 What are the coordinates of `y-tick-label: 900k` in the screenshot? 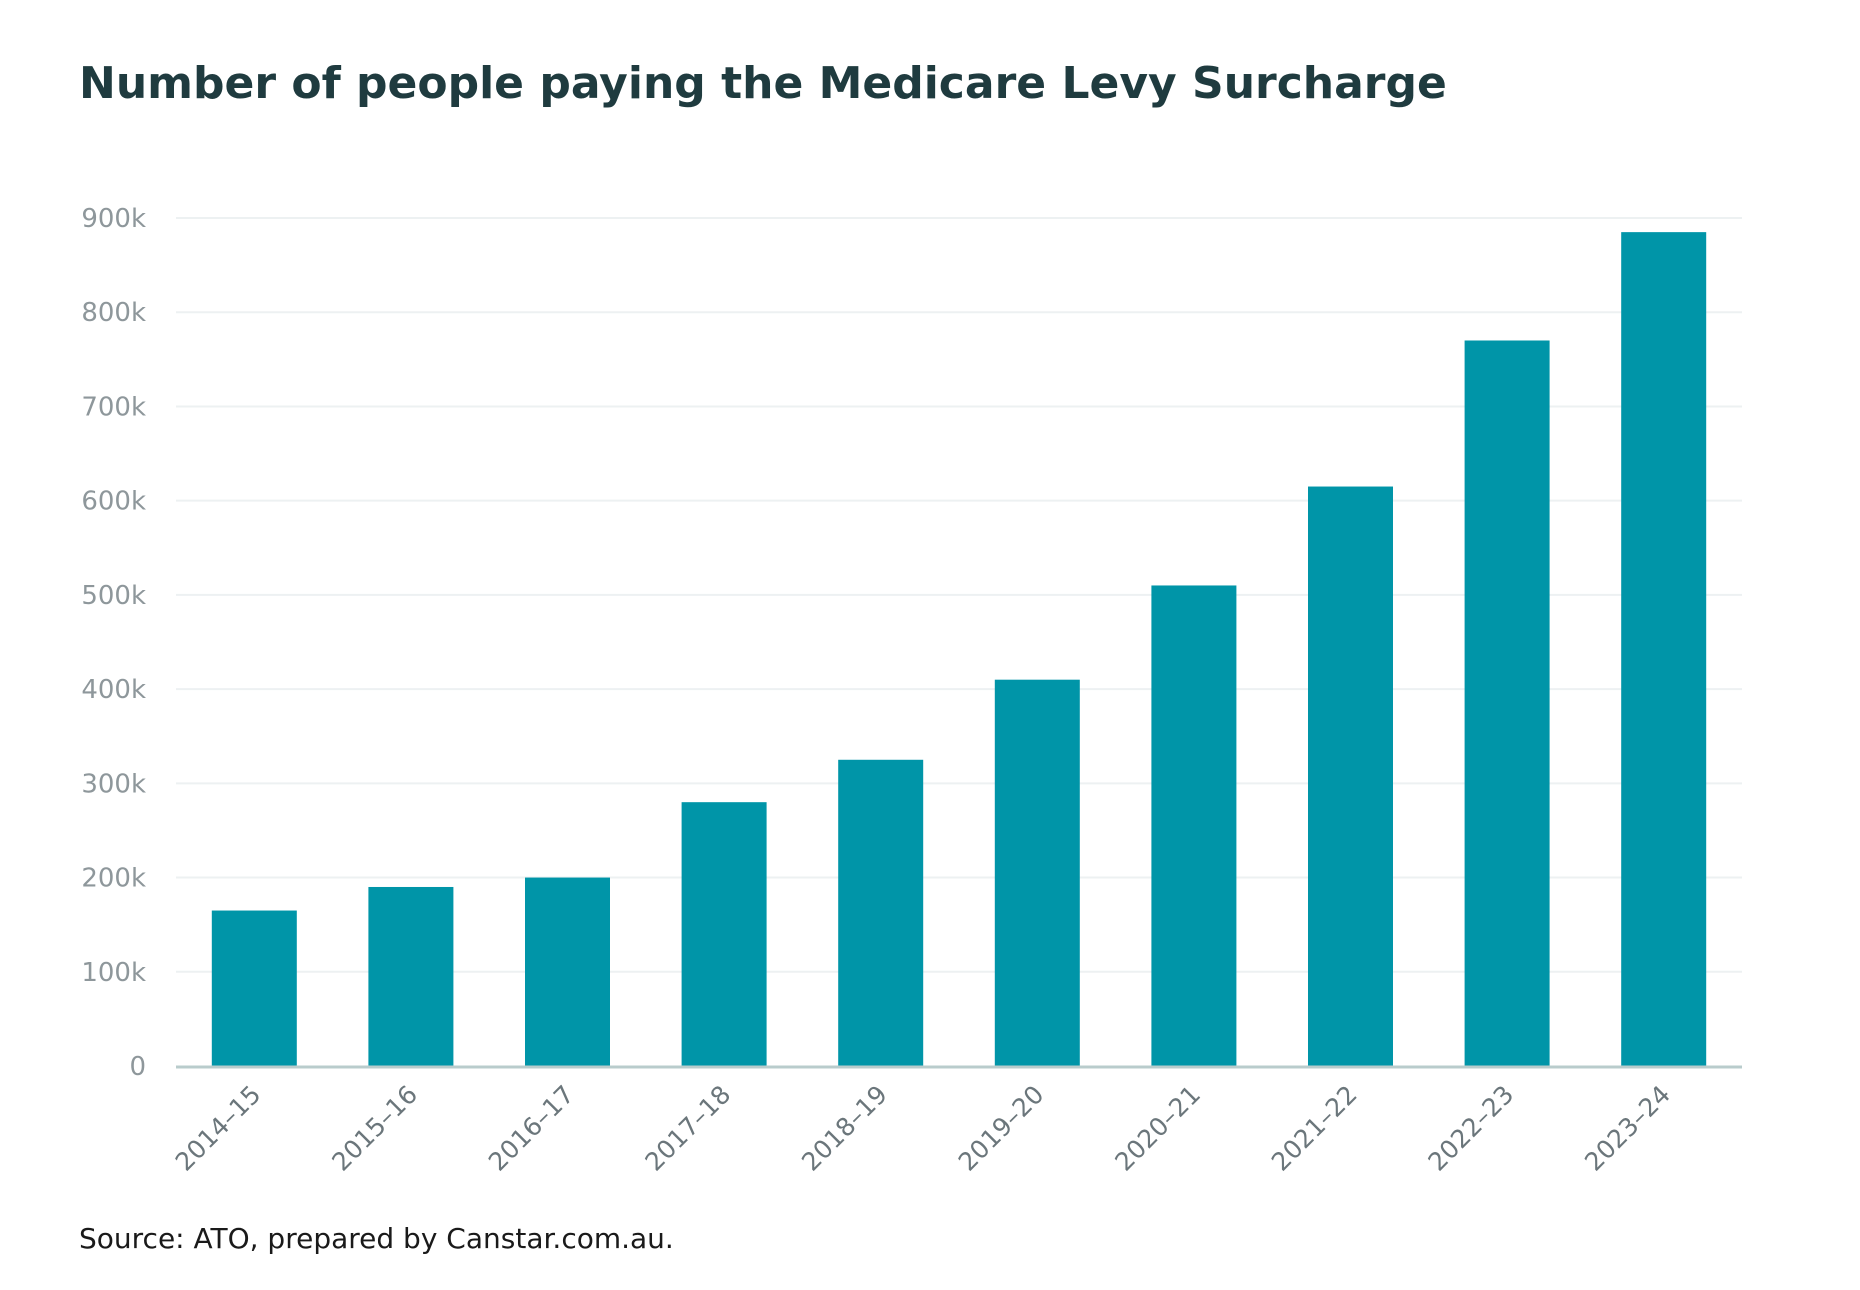 It's located at (113, 219).